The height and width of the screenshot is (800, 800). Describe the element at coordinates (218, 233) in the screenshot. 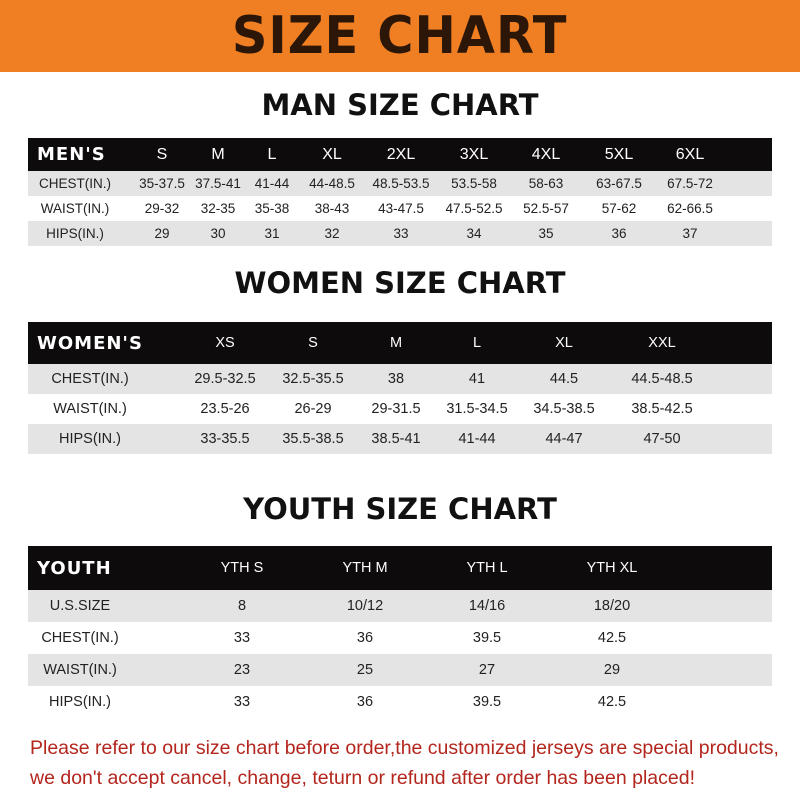

I see `table-cell: 30` at that location.